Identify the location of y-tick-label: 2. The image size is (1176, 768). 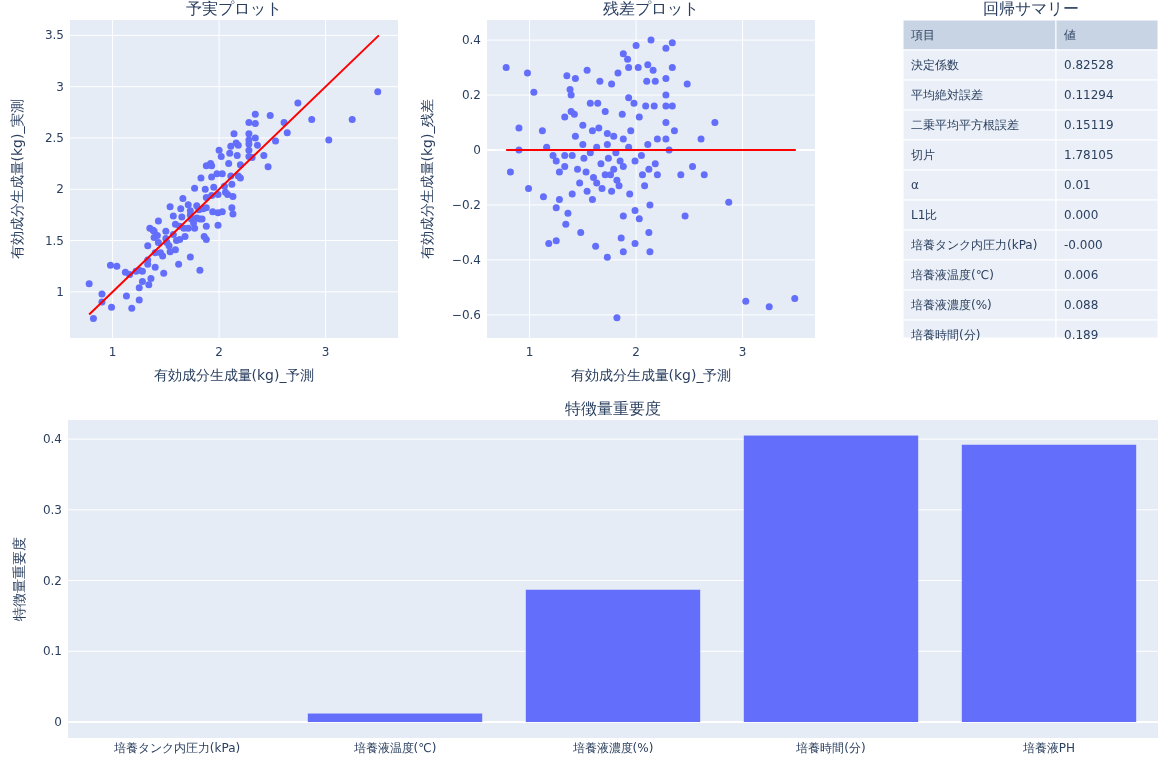
(60, 189).